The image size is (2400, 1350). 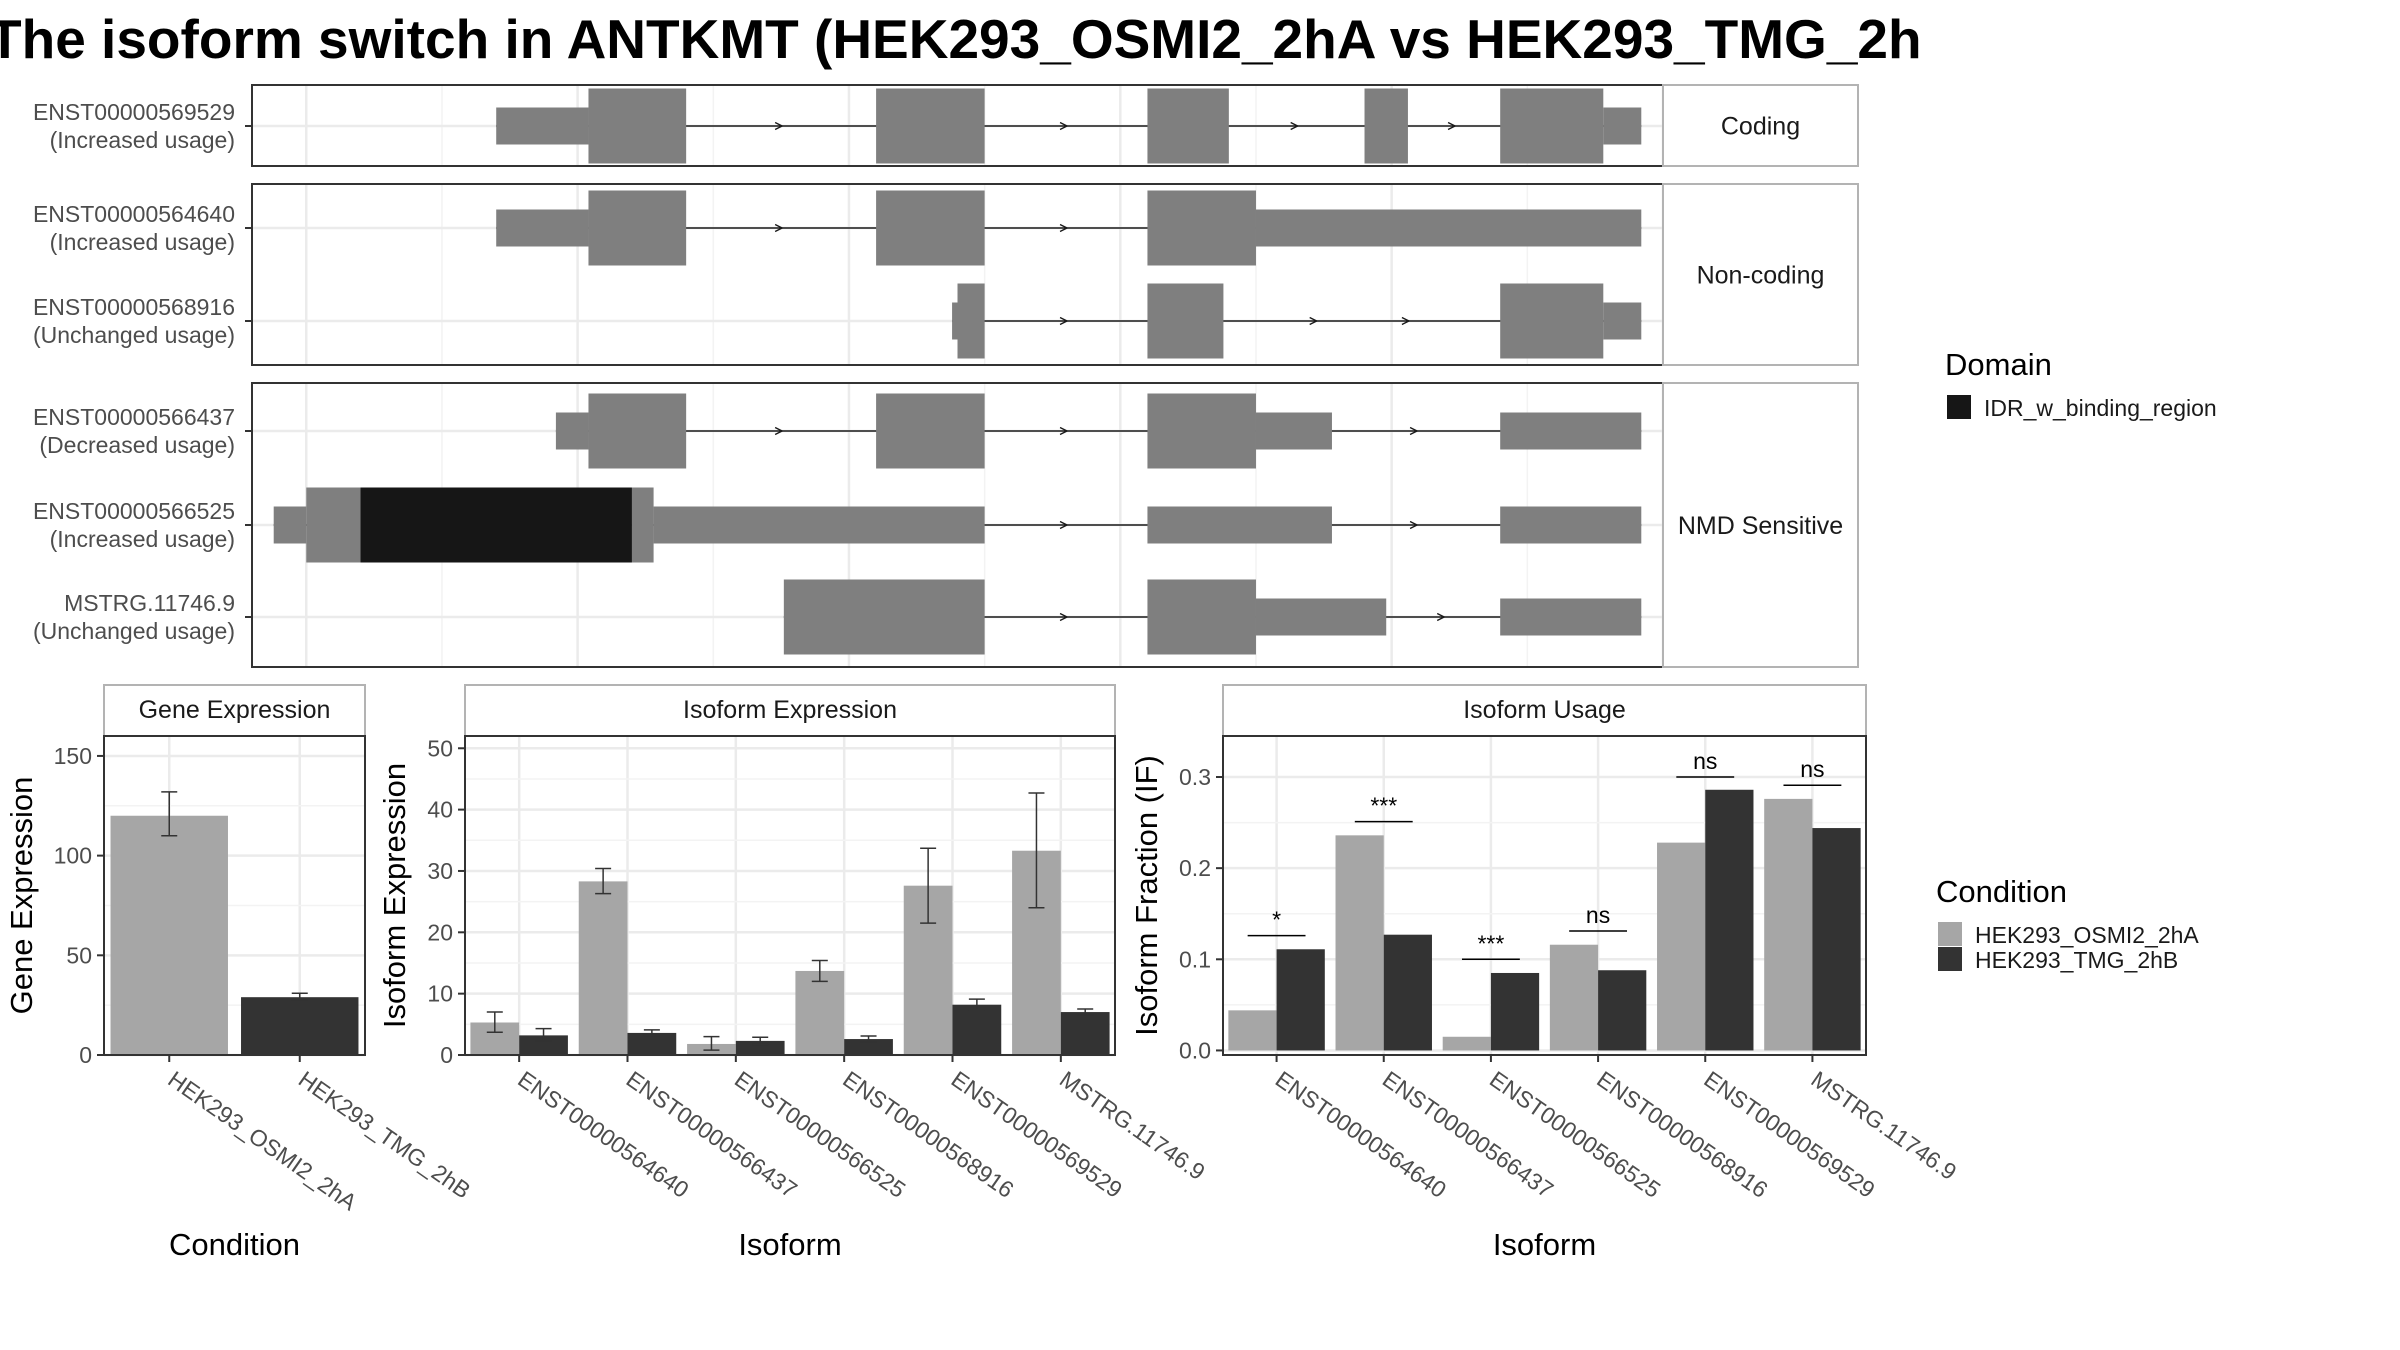 I want to click on isoform-track: ENST00000566437(Decreased usage), so click(x=837, y=431).